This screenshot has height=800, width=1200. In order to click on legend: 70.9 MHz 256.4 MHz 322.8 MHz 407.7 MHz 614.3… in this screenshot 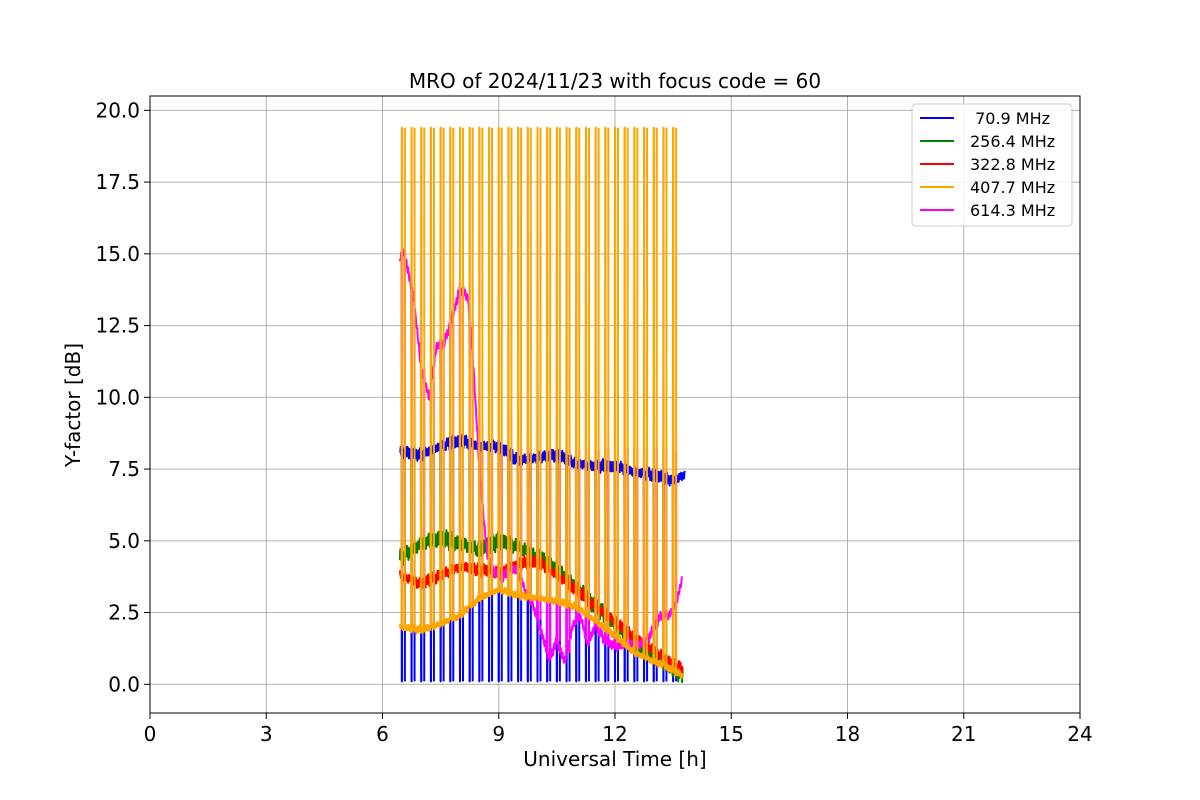, I will do `click(992, 165)`.